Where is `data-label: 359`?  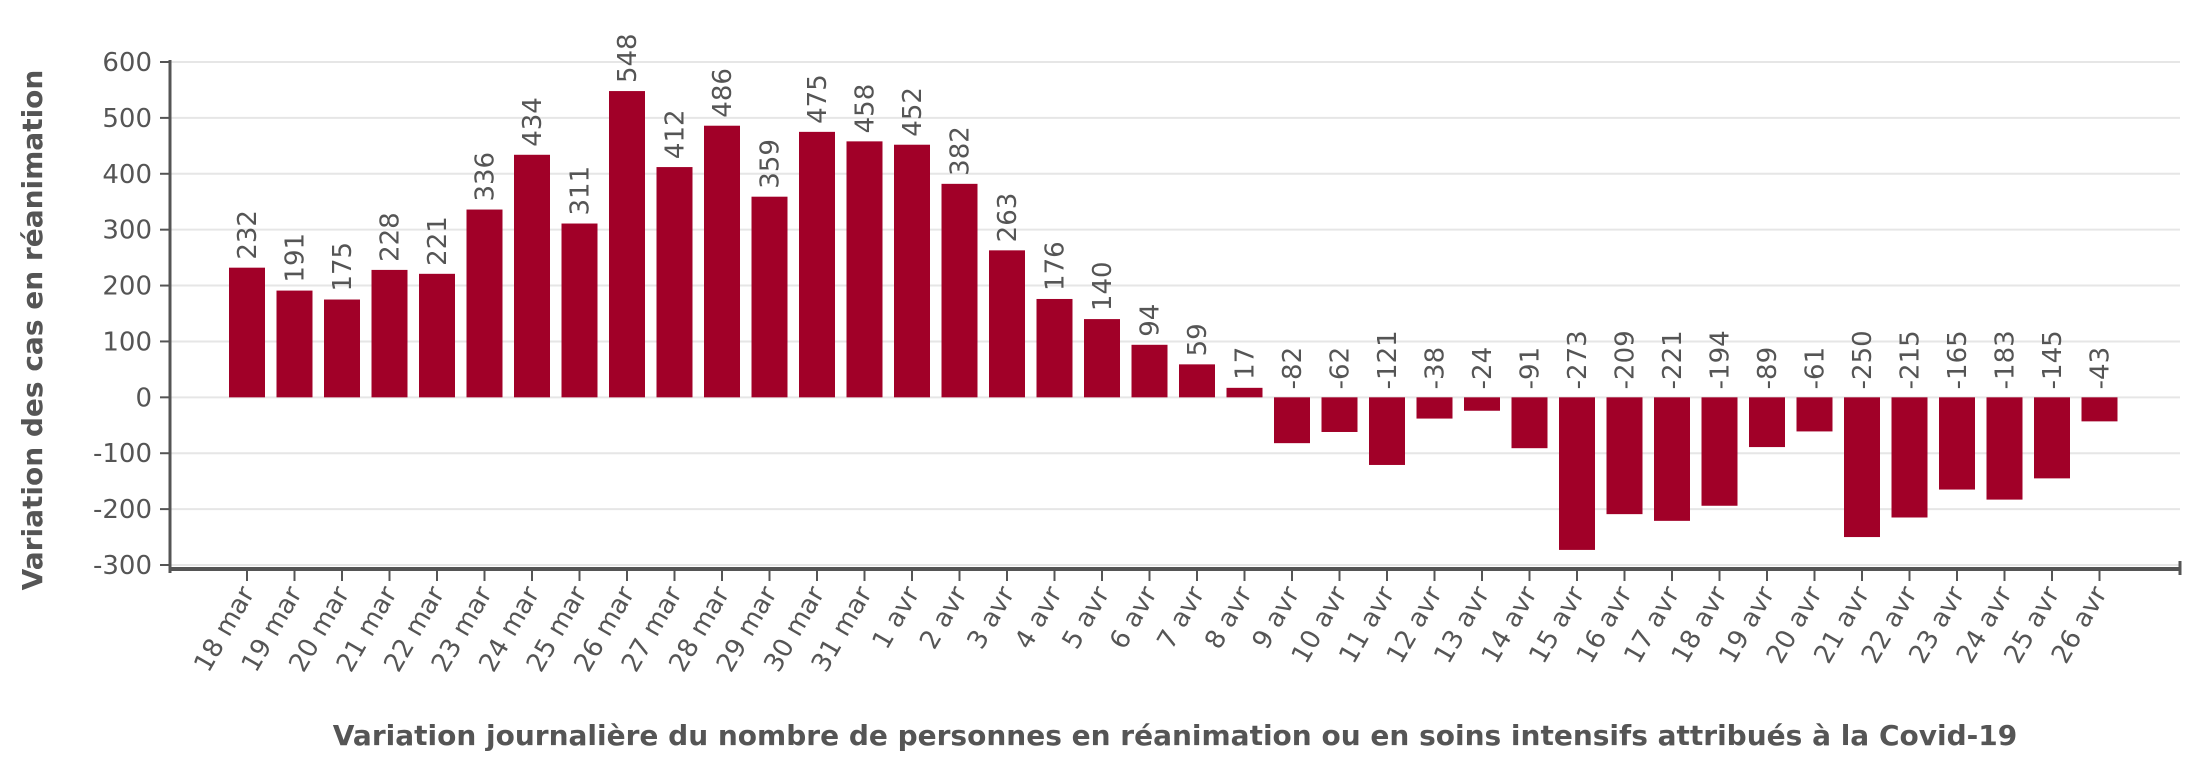
data-label: 359 is located at coordinates (771, 164).